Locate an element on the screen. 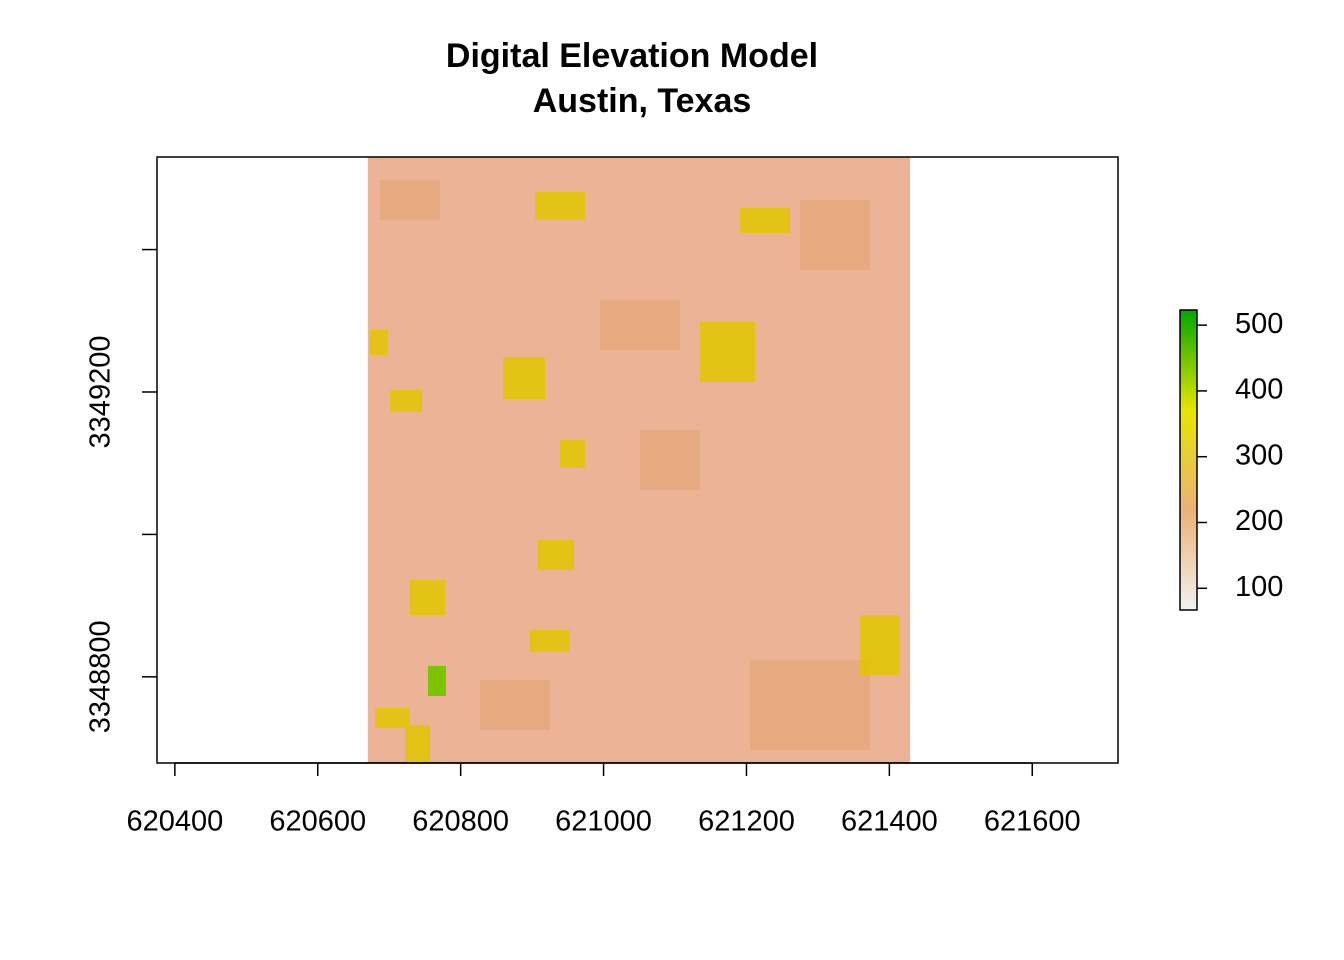  x-tick-label: 621200 is located at coordinates (746, 822).